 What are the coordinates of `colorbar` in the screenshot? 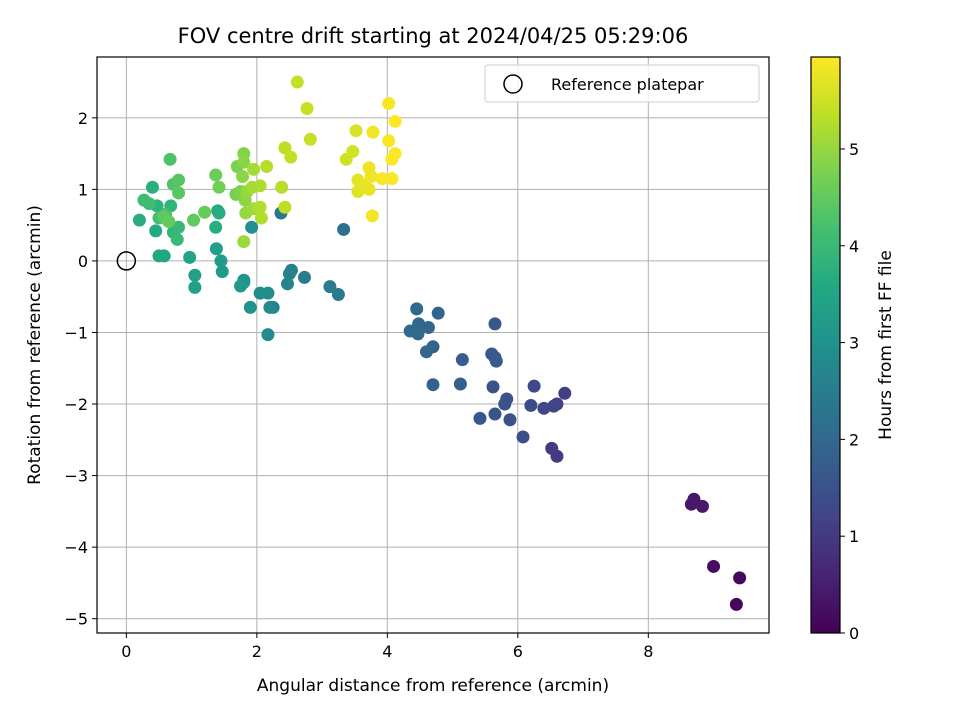 It's located at (825, 345).